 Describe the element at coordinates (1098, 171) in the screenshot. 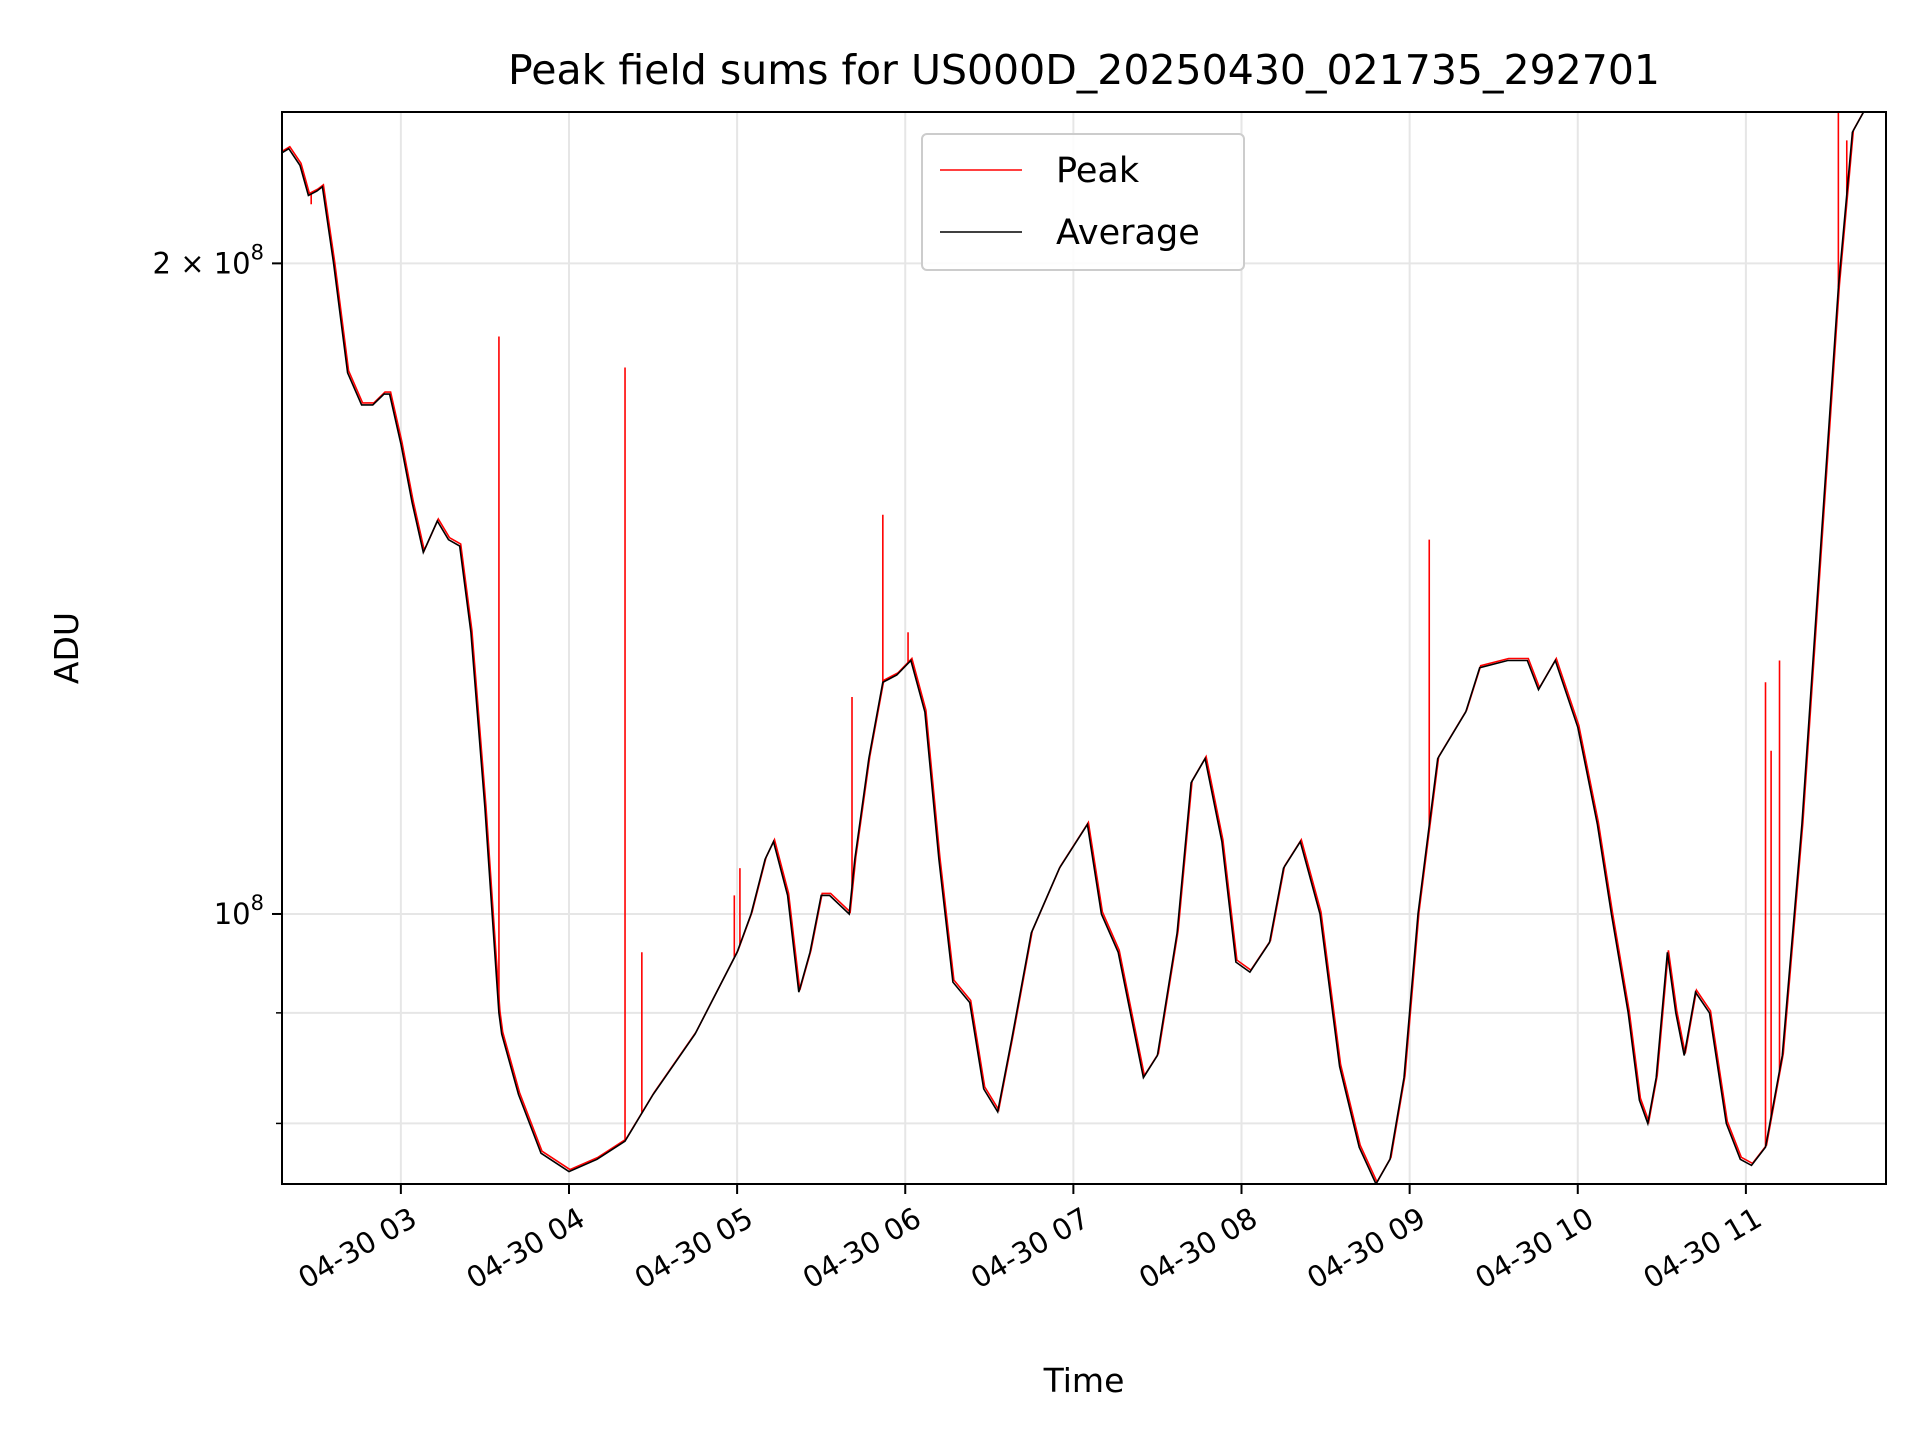

I see `legend-label: Peak` at that location.